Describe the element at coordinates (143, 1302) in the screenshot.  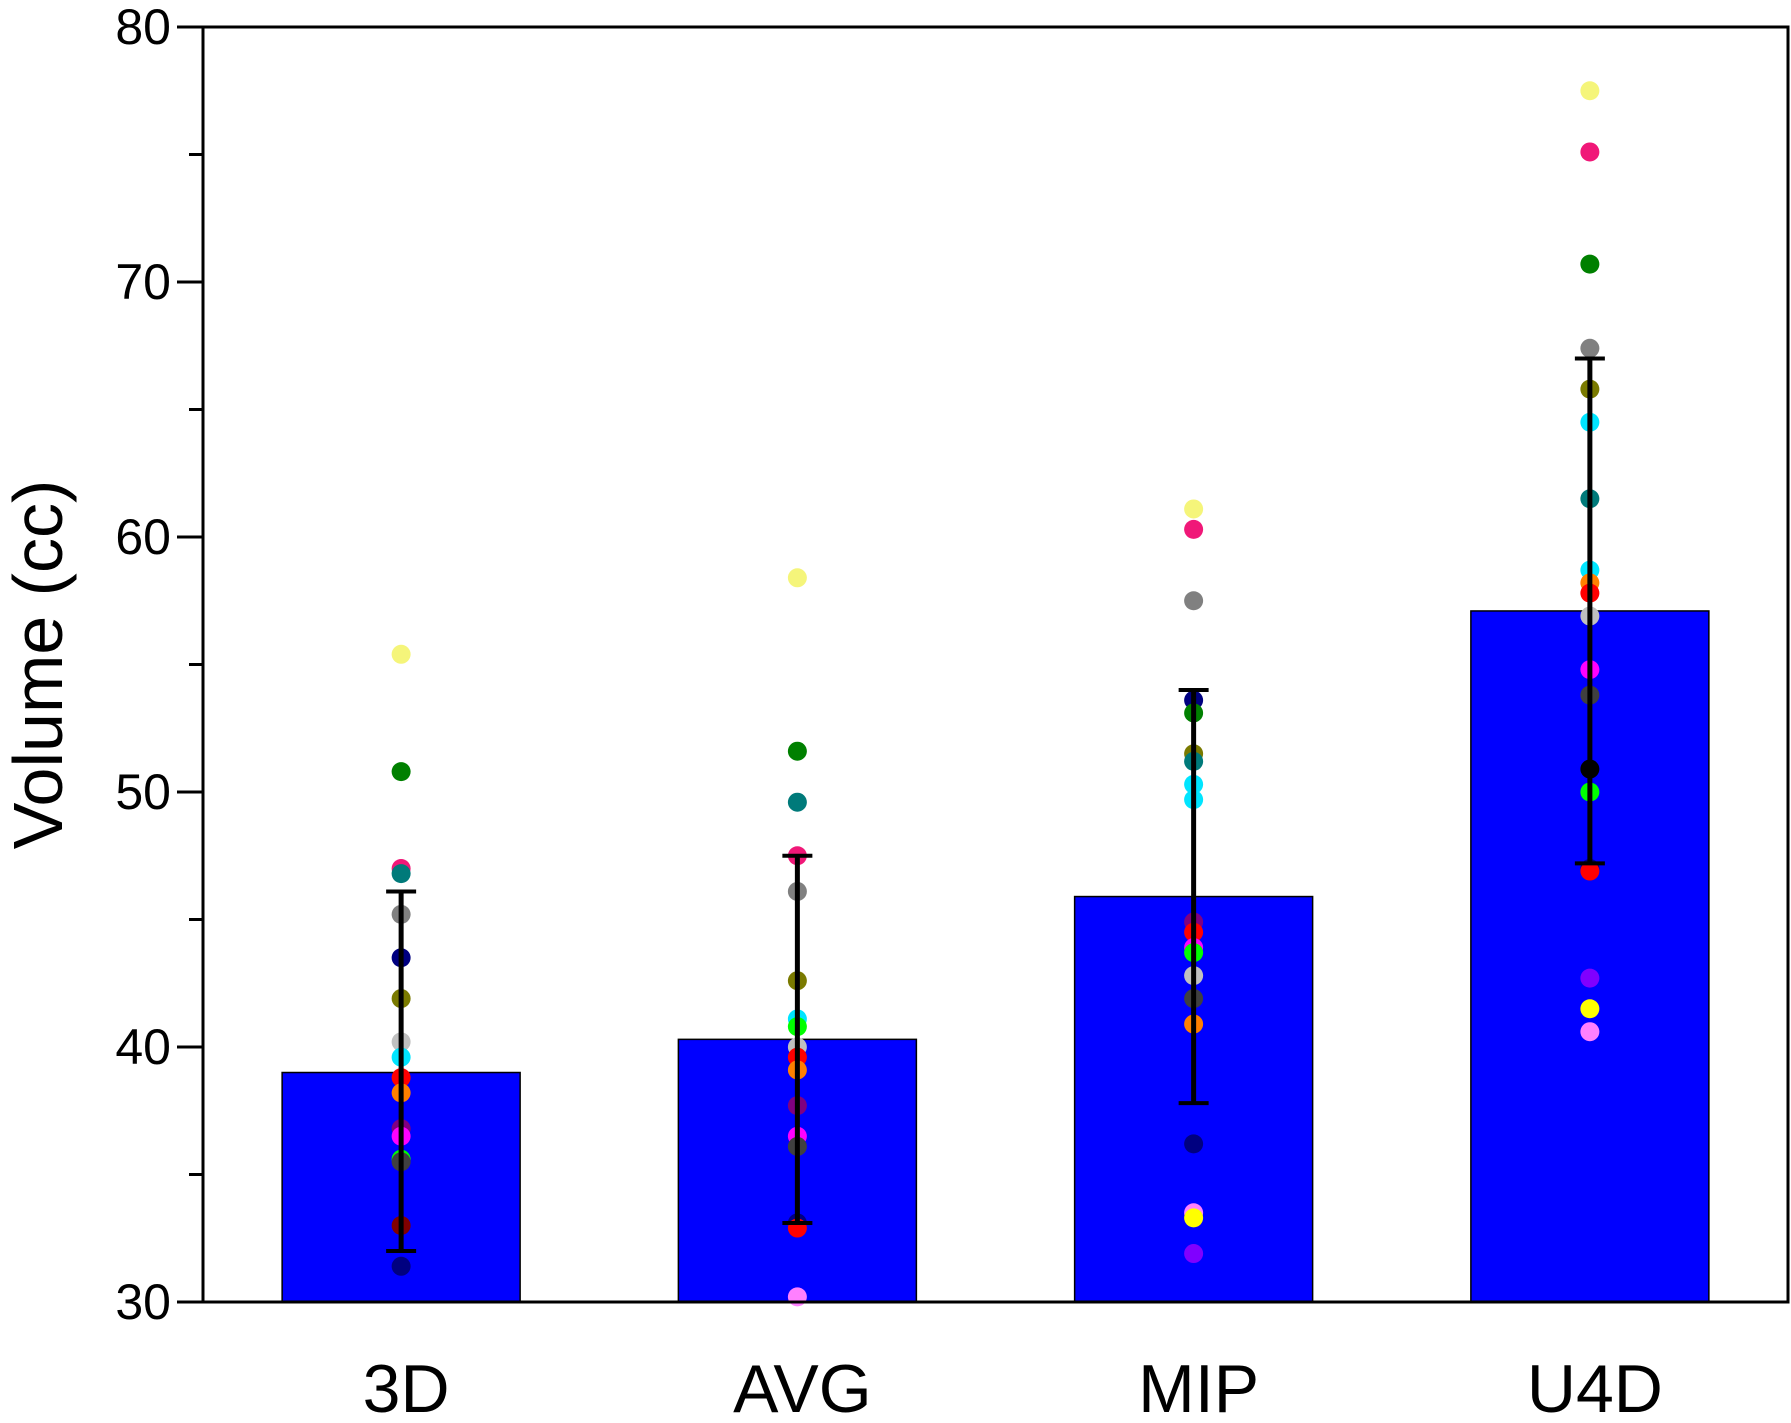
I see `y-tick-label: 30` at that location.